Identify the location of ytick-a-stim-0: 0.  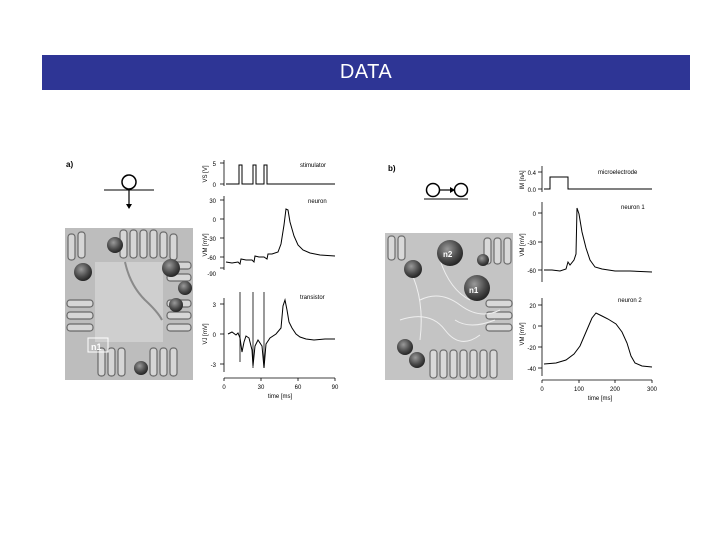
(215, 186).